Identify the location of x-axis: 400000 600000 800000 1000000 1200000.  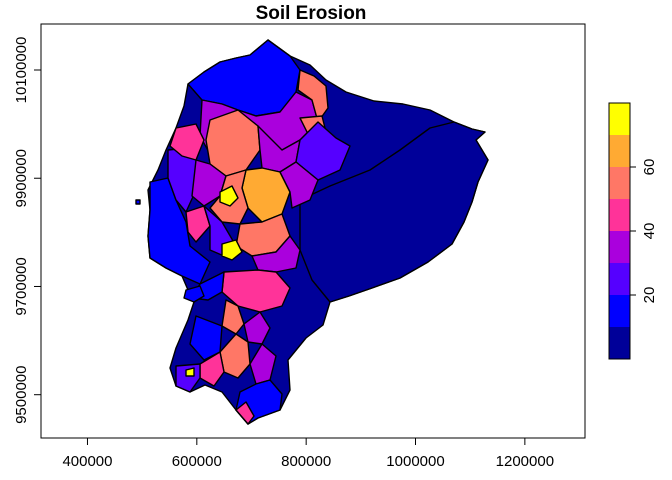
(308, 453).